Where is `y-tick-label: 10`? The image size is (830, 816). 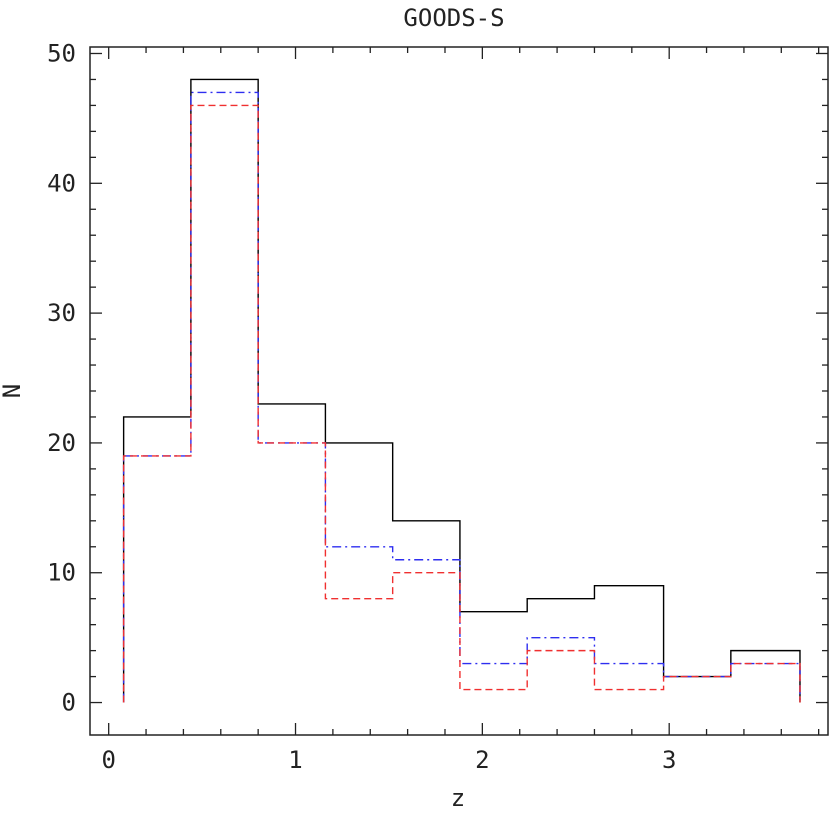
y-tick-label: 10 is located at coordinates (61, 573).